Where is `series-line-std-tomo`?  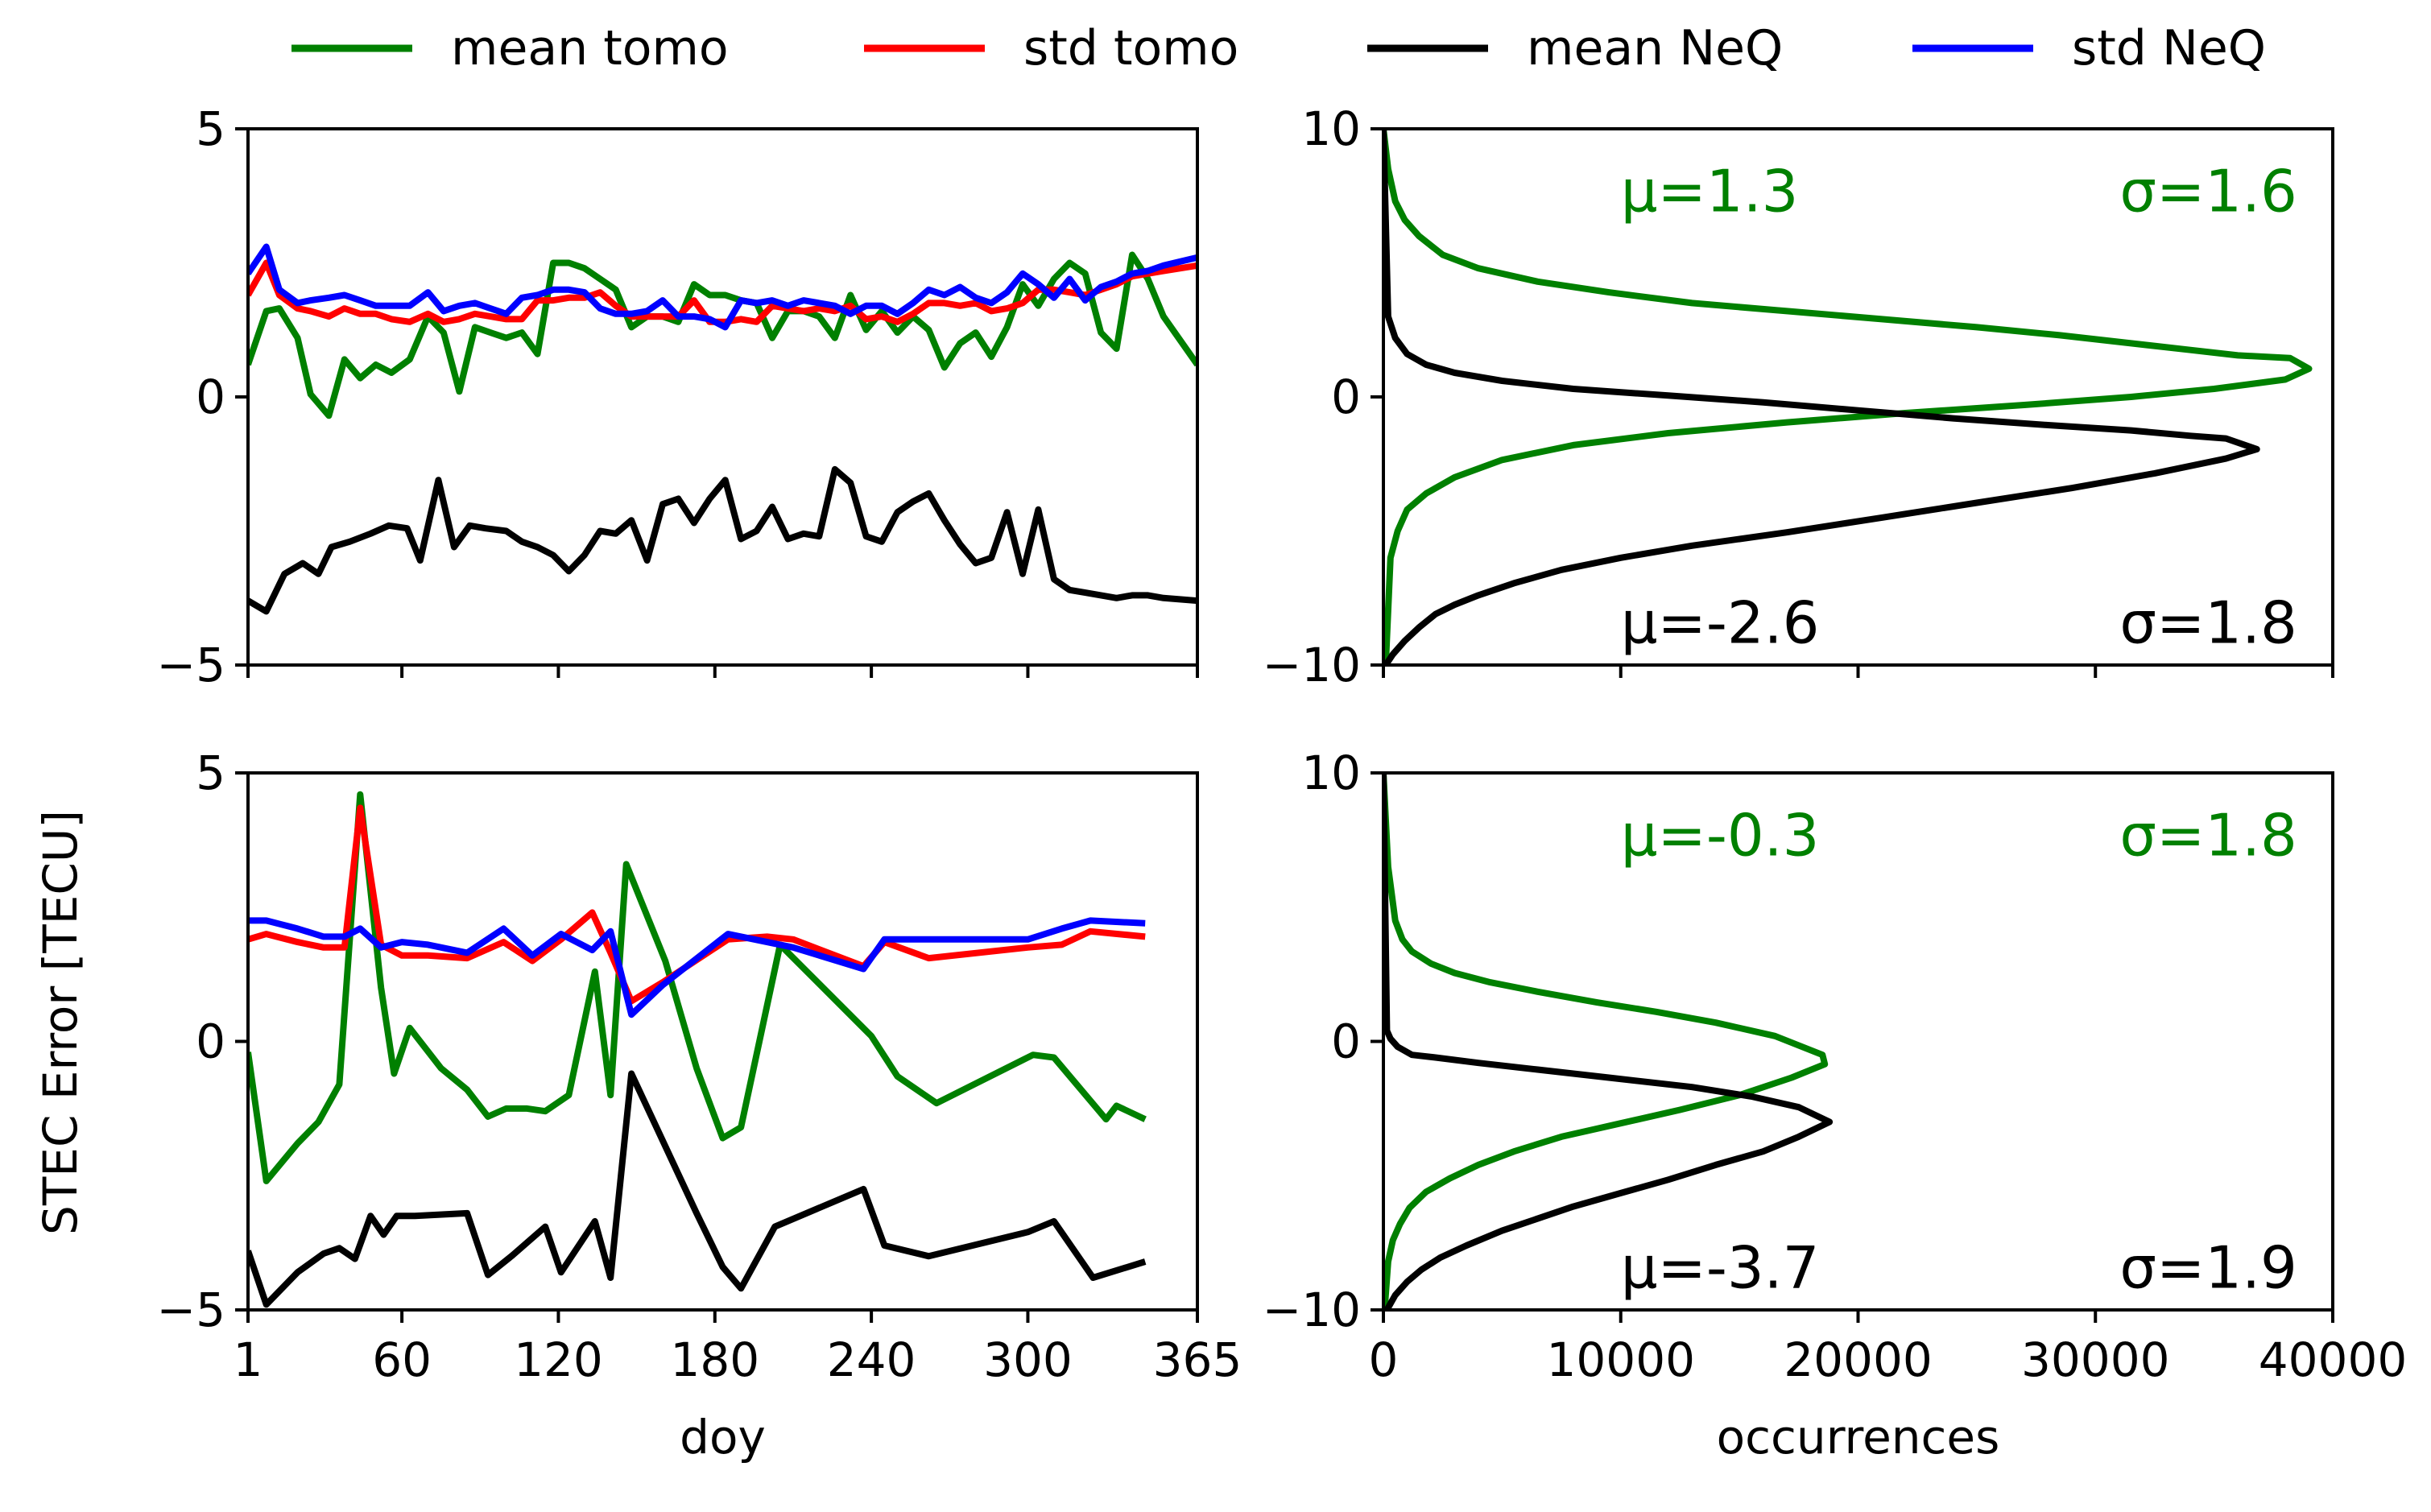
series-line-std-tomo is located at coordinates (697, 905).